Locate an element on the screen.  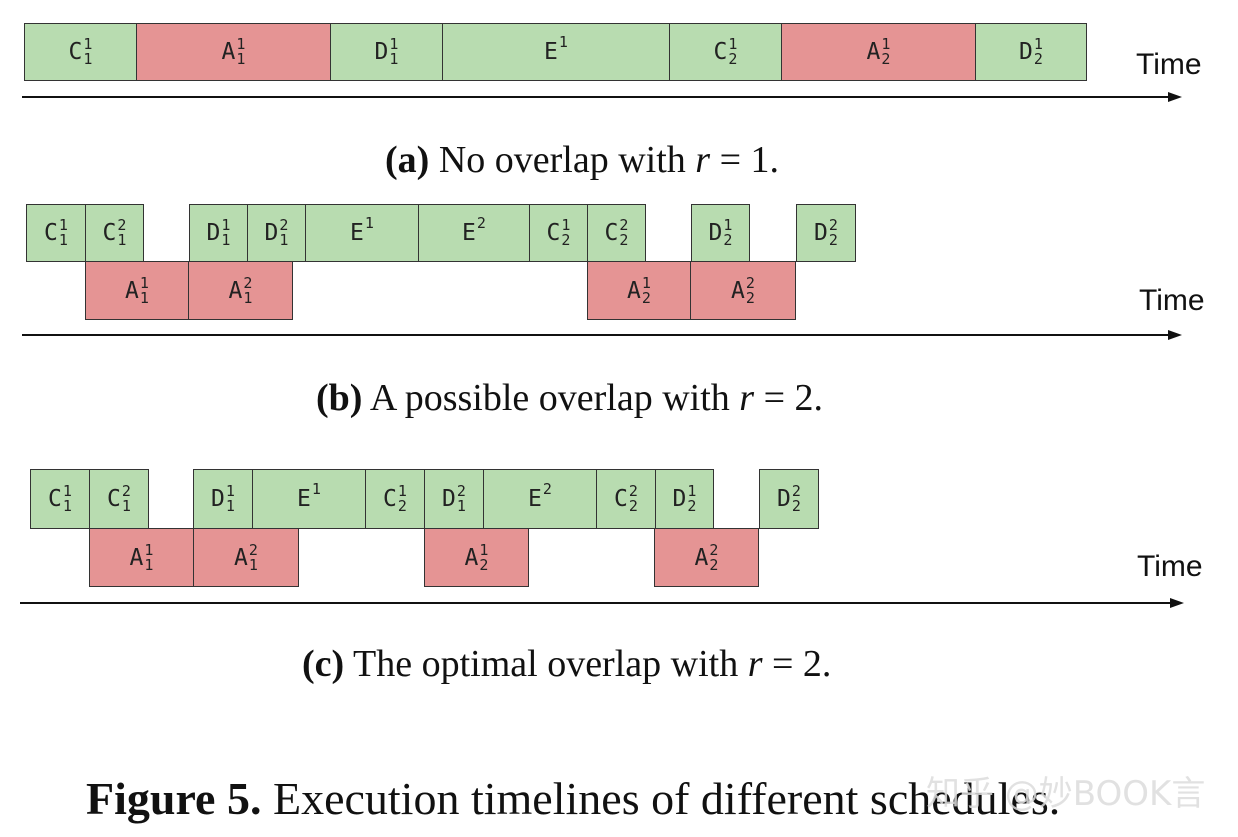
watermark: 知乎 @妙BOOK言 is located at coordinates (1066, 794).